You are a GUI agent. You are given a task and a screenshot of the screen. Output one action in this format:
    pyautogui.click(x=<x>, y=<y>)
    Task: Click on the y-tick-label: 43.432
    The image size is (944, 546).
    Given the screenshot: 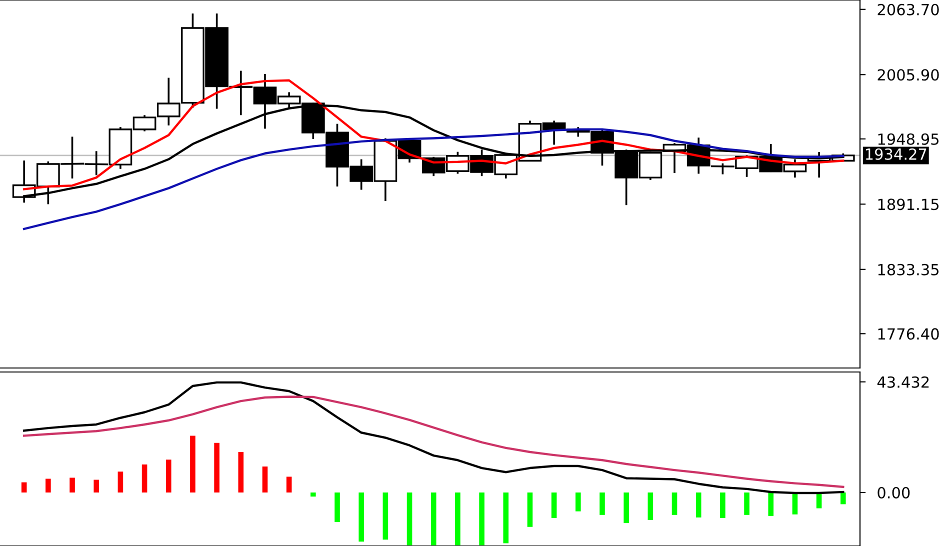 What is the action you would take?
    pyautogui.click(x=903, y=382)
    